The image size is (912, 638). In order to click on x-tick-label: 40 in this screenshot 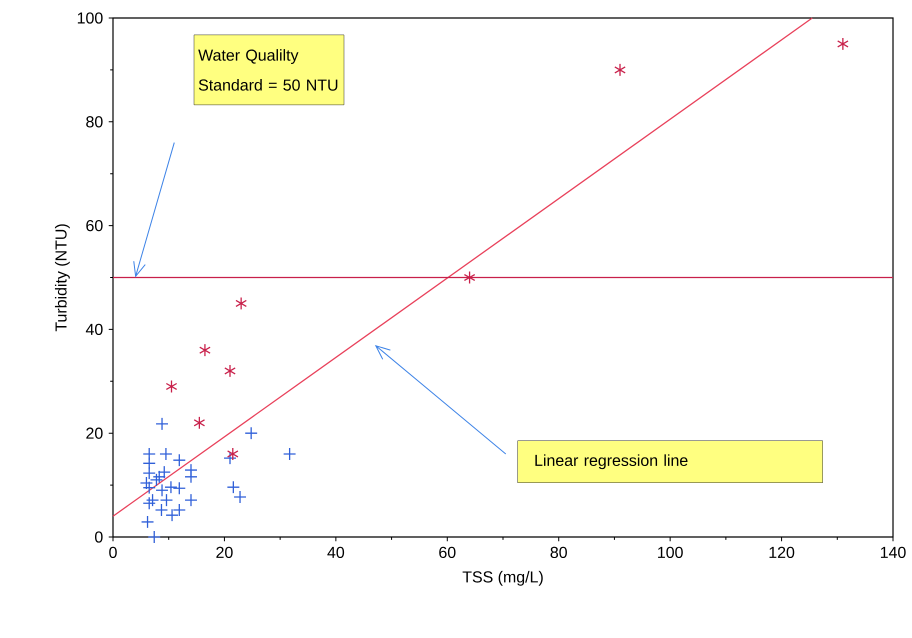, I will do `click(335, 552)`.